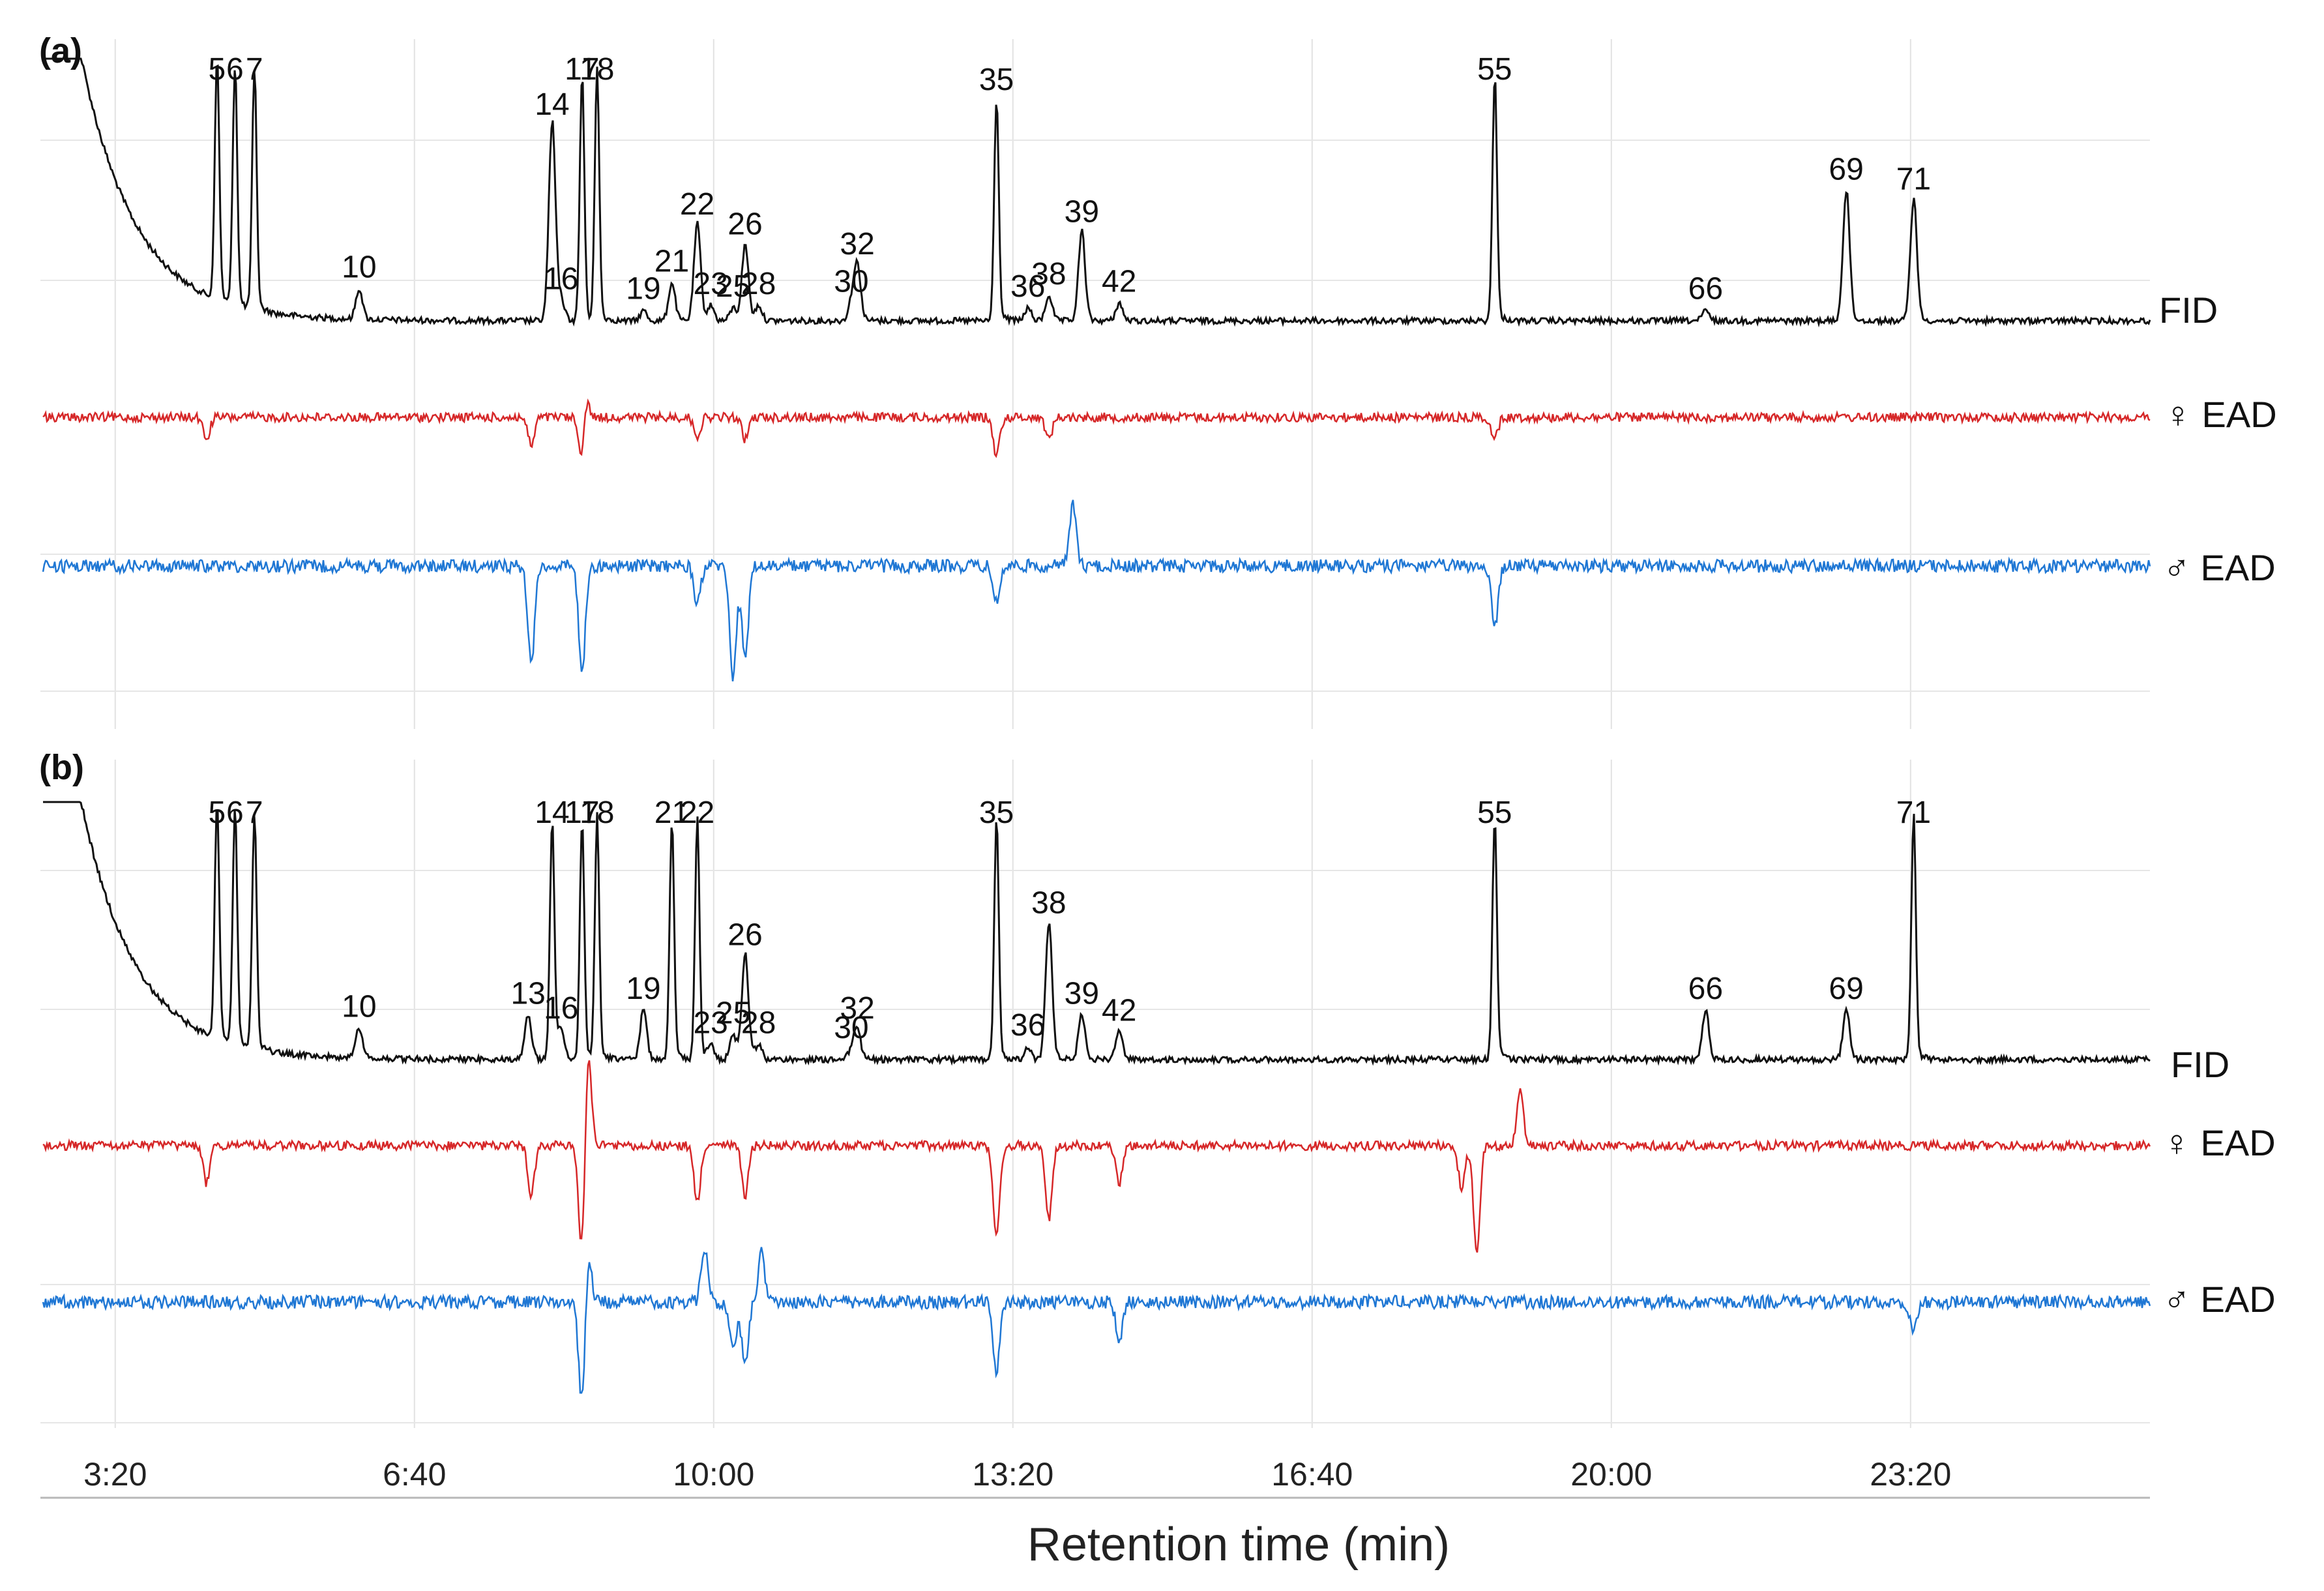  What do you see at coordinates (1238, 1545) in the screenshot?
I see `x-axis-title: Retention time (min)` at bounding box center [1238, 1545].